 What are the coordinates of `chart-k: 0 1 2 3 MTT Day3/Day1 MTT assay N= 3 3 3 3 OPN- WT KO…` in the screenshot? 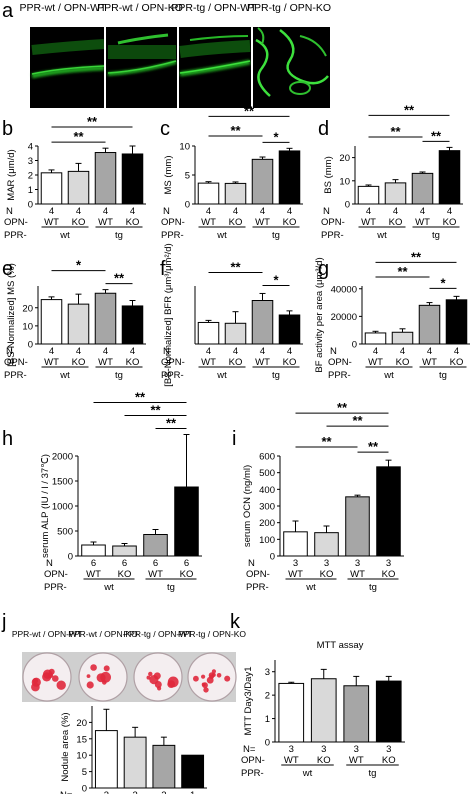 It's located at (323, 709).